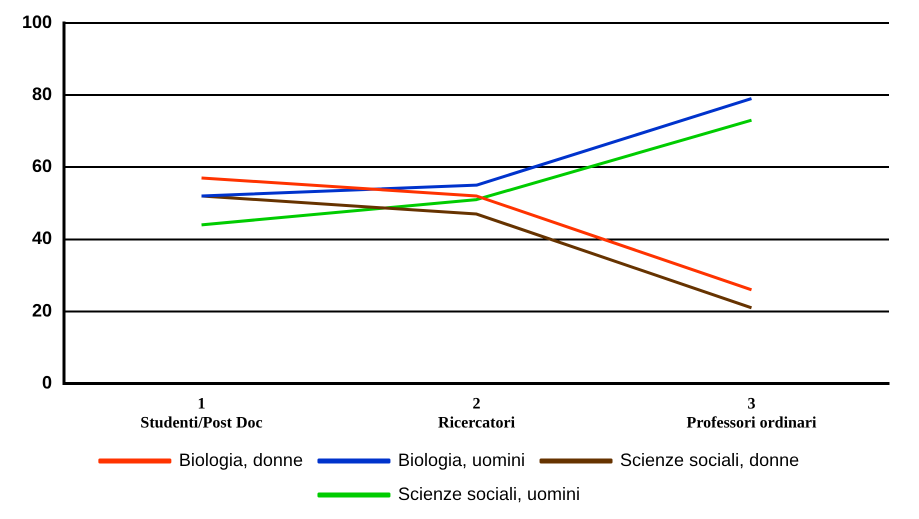 The image size is (919, 519). What do you see at coordinates (42, 94) in the screenshot?
I see `y-tick-label: 80` at bounding box center [42, 94].